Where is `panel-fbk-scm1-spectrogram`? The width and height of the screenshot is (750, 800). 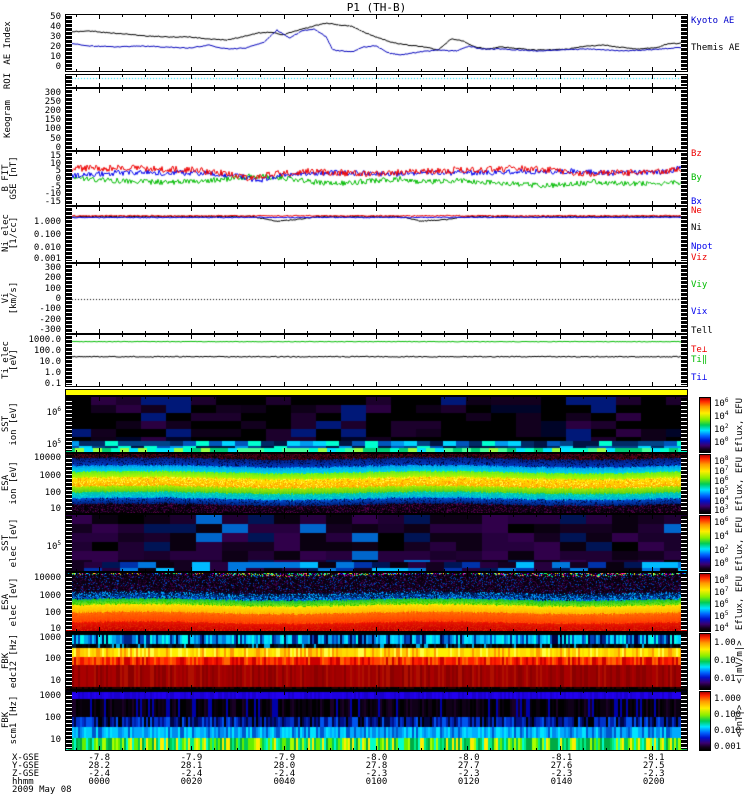
panel-fbk-scm1-spectrogram is located at coordinates (376, 720).